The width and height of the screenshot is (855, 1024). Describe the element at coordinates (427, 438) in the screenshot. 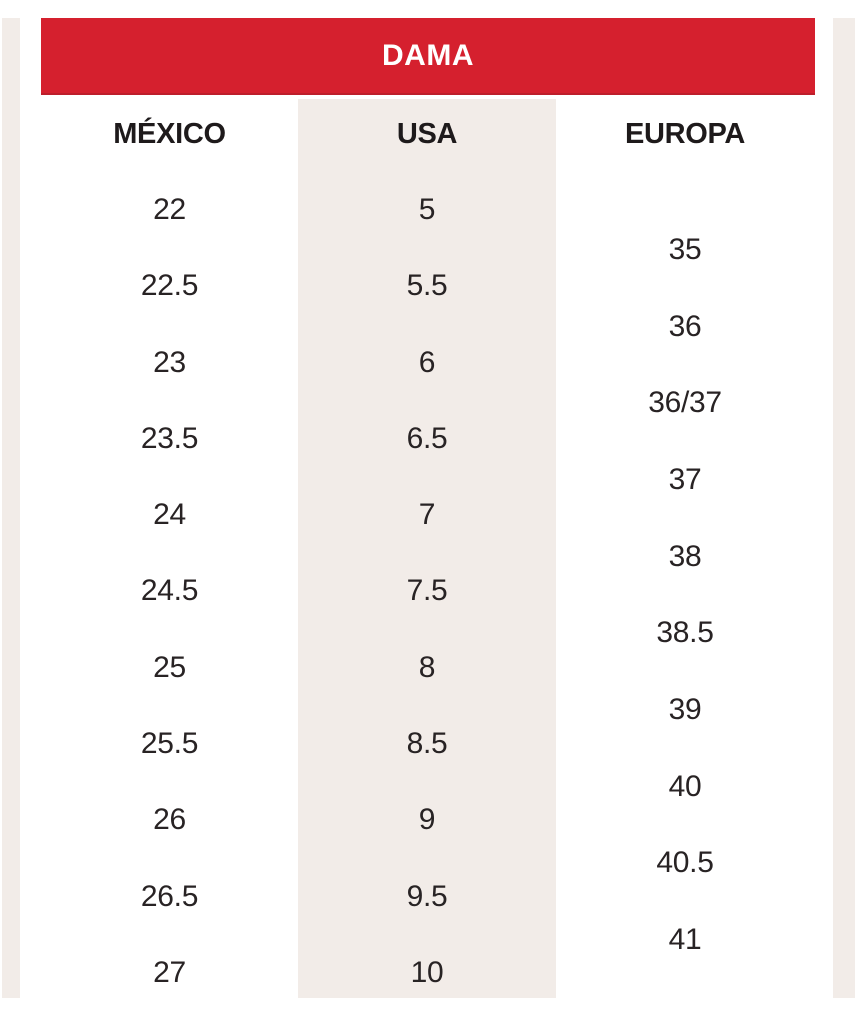

I see `size-value: 6.5` at that location.